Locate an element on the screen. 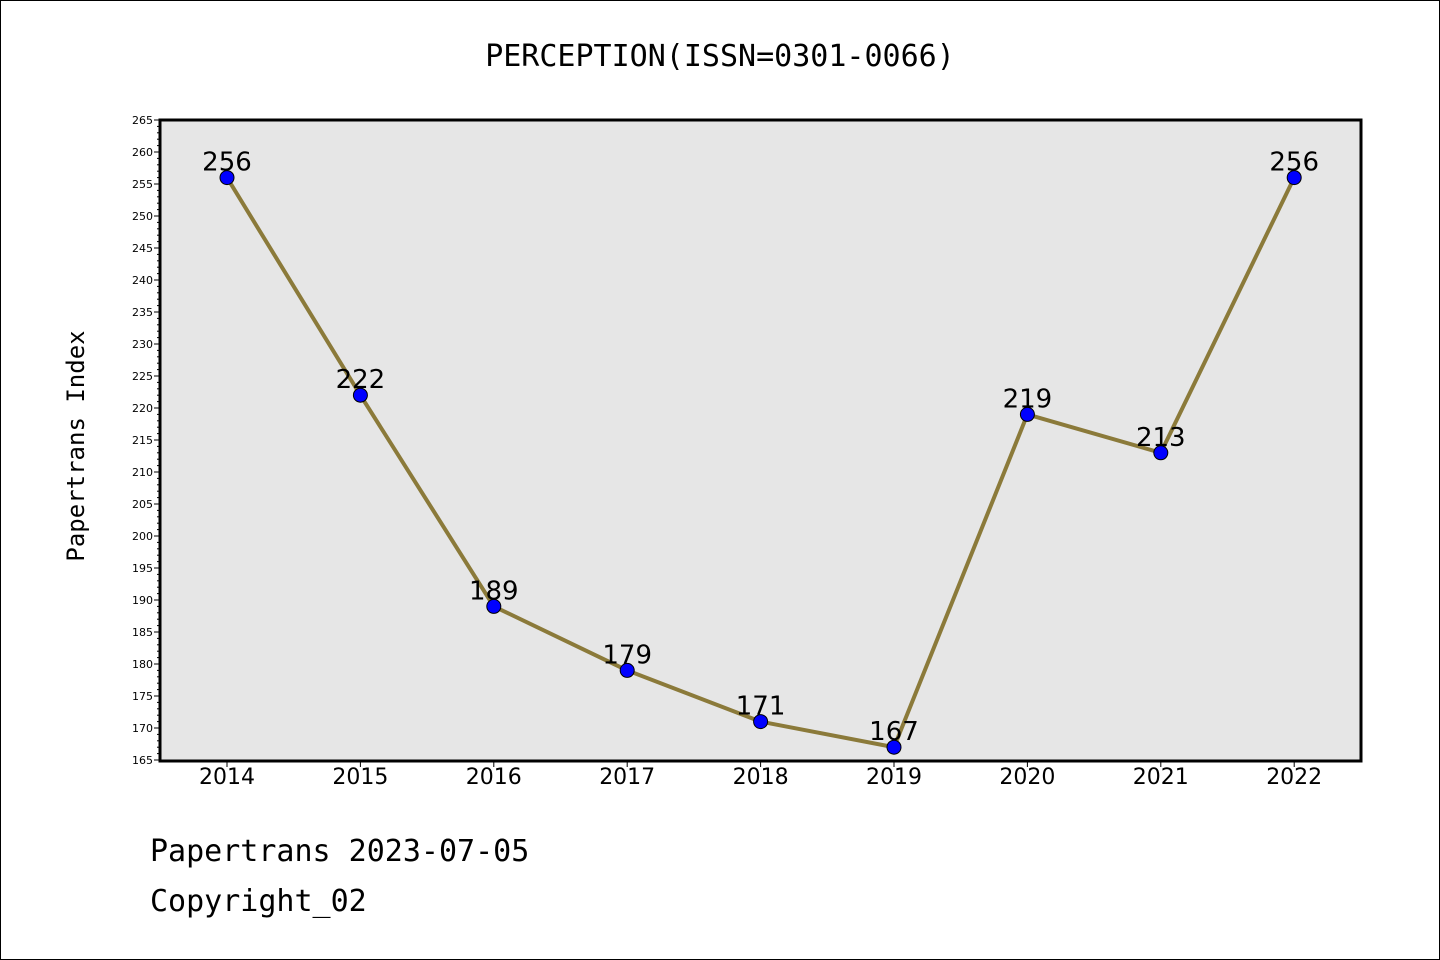 This screenshot has width=1440, height=960. x-tick-label: 2015 is located at coordinates (360, 777).